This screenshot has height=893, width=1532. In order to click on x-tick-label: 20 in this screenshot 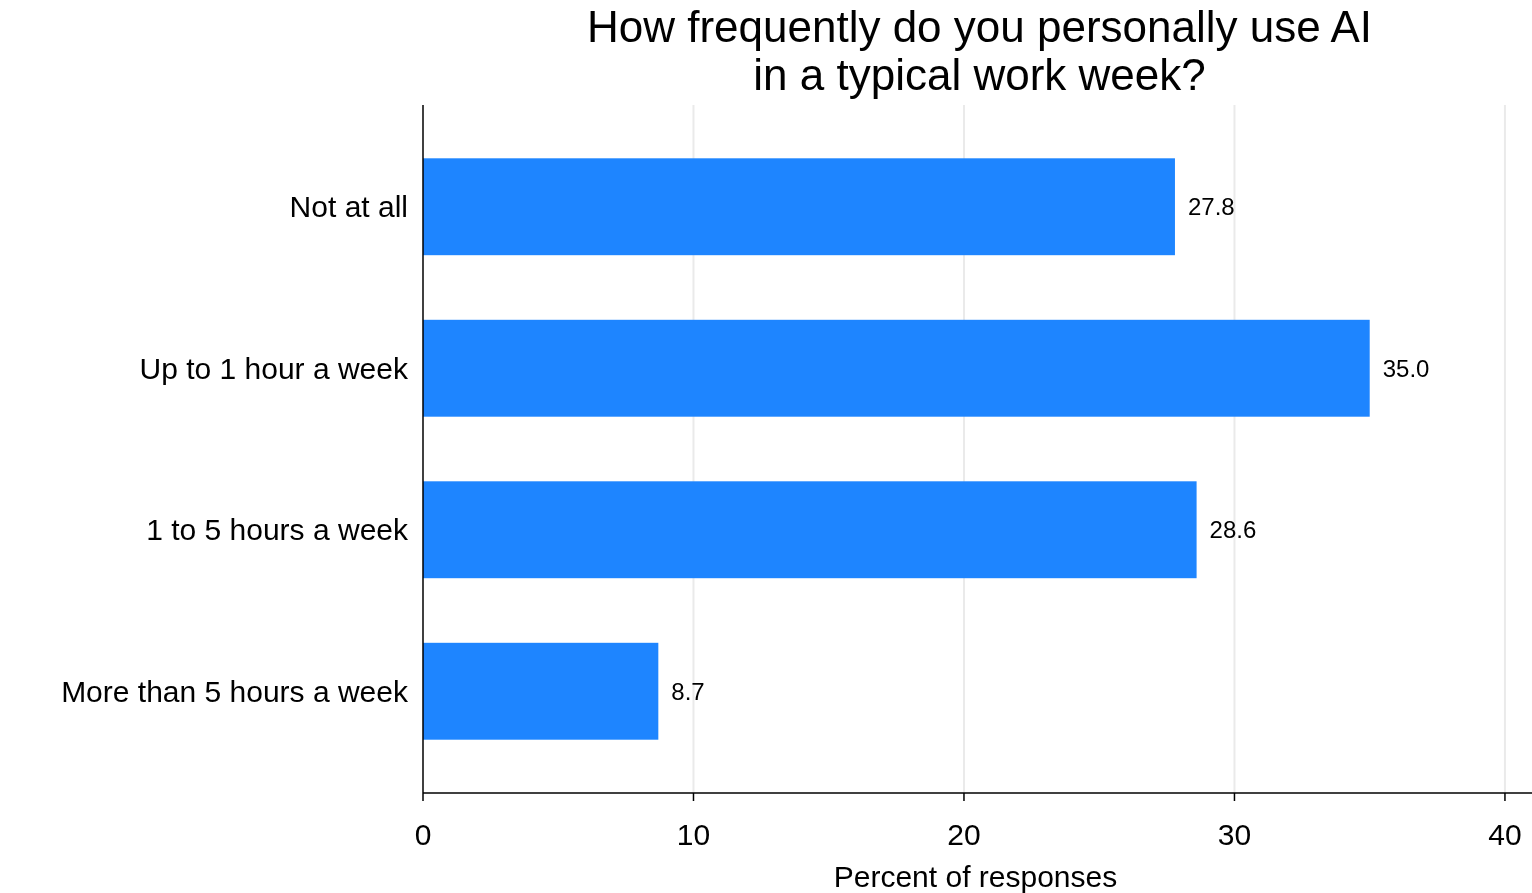, I will do `click(964, 834)`.